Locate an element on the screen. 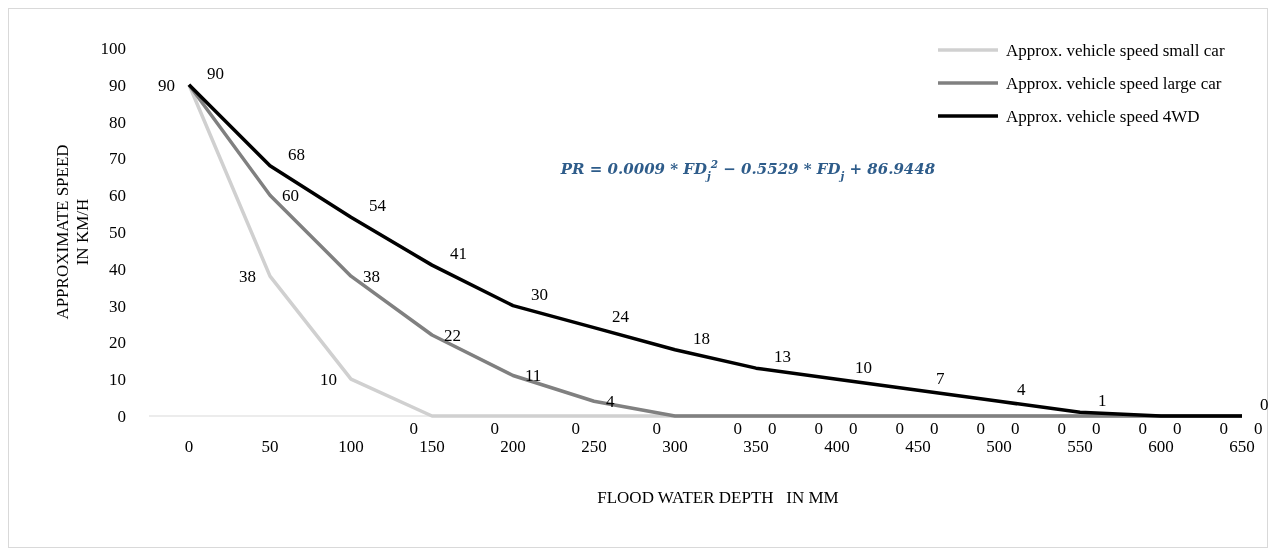  x-tick-label: 650 is located at coordinates (1242, 446).